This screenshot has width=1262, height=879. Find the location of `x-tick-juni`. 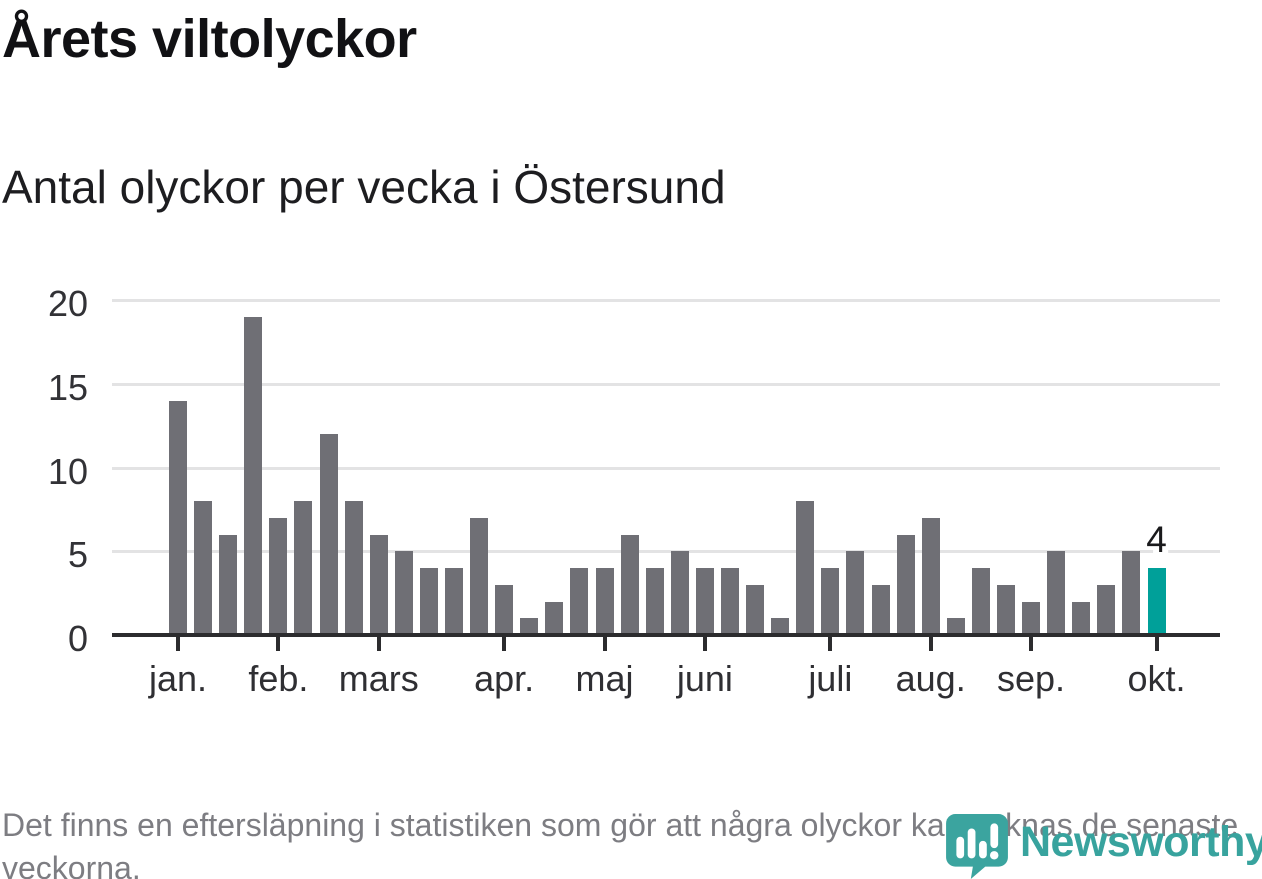

x-tick-juni is located at coordinates (704, 644).